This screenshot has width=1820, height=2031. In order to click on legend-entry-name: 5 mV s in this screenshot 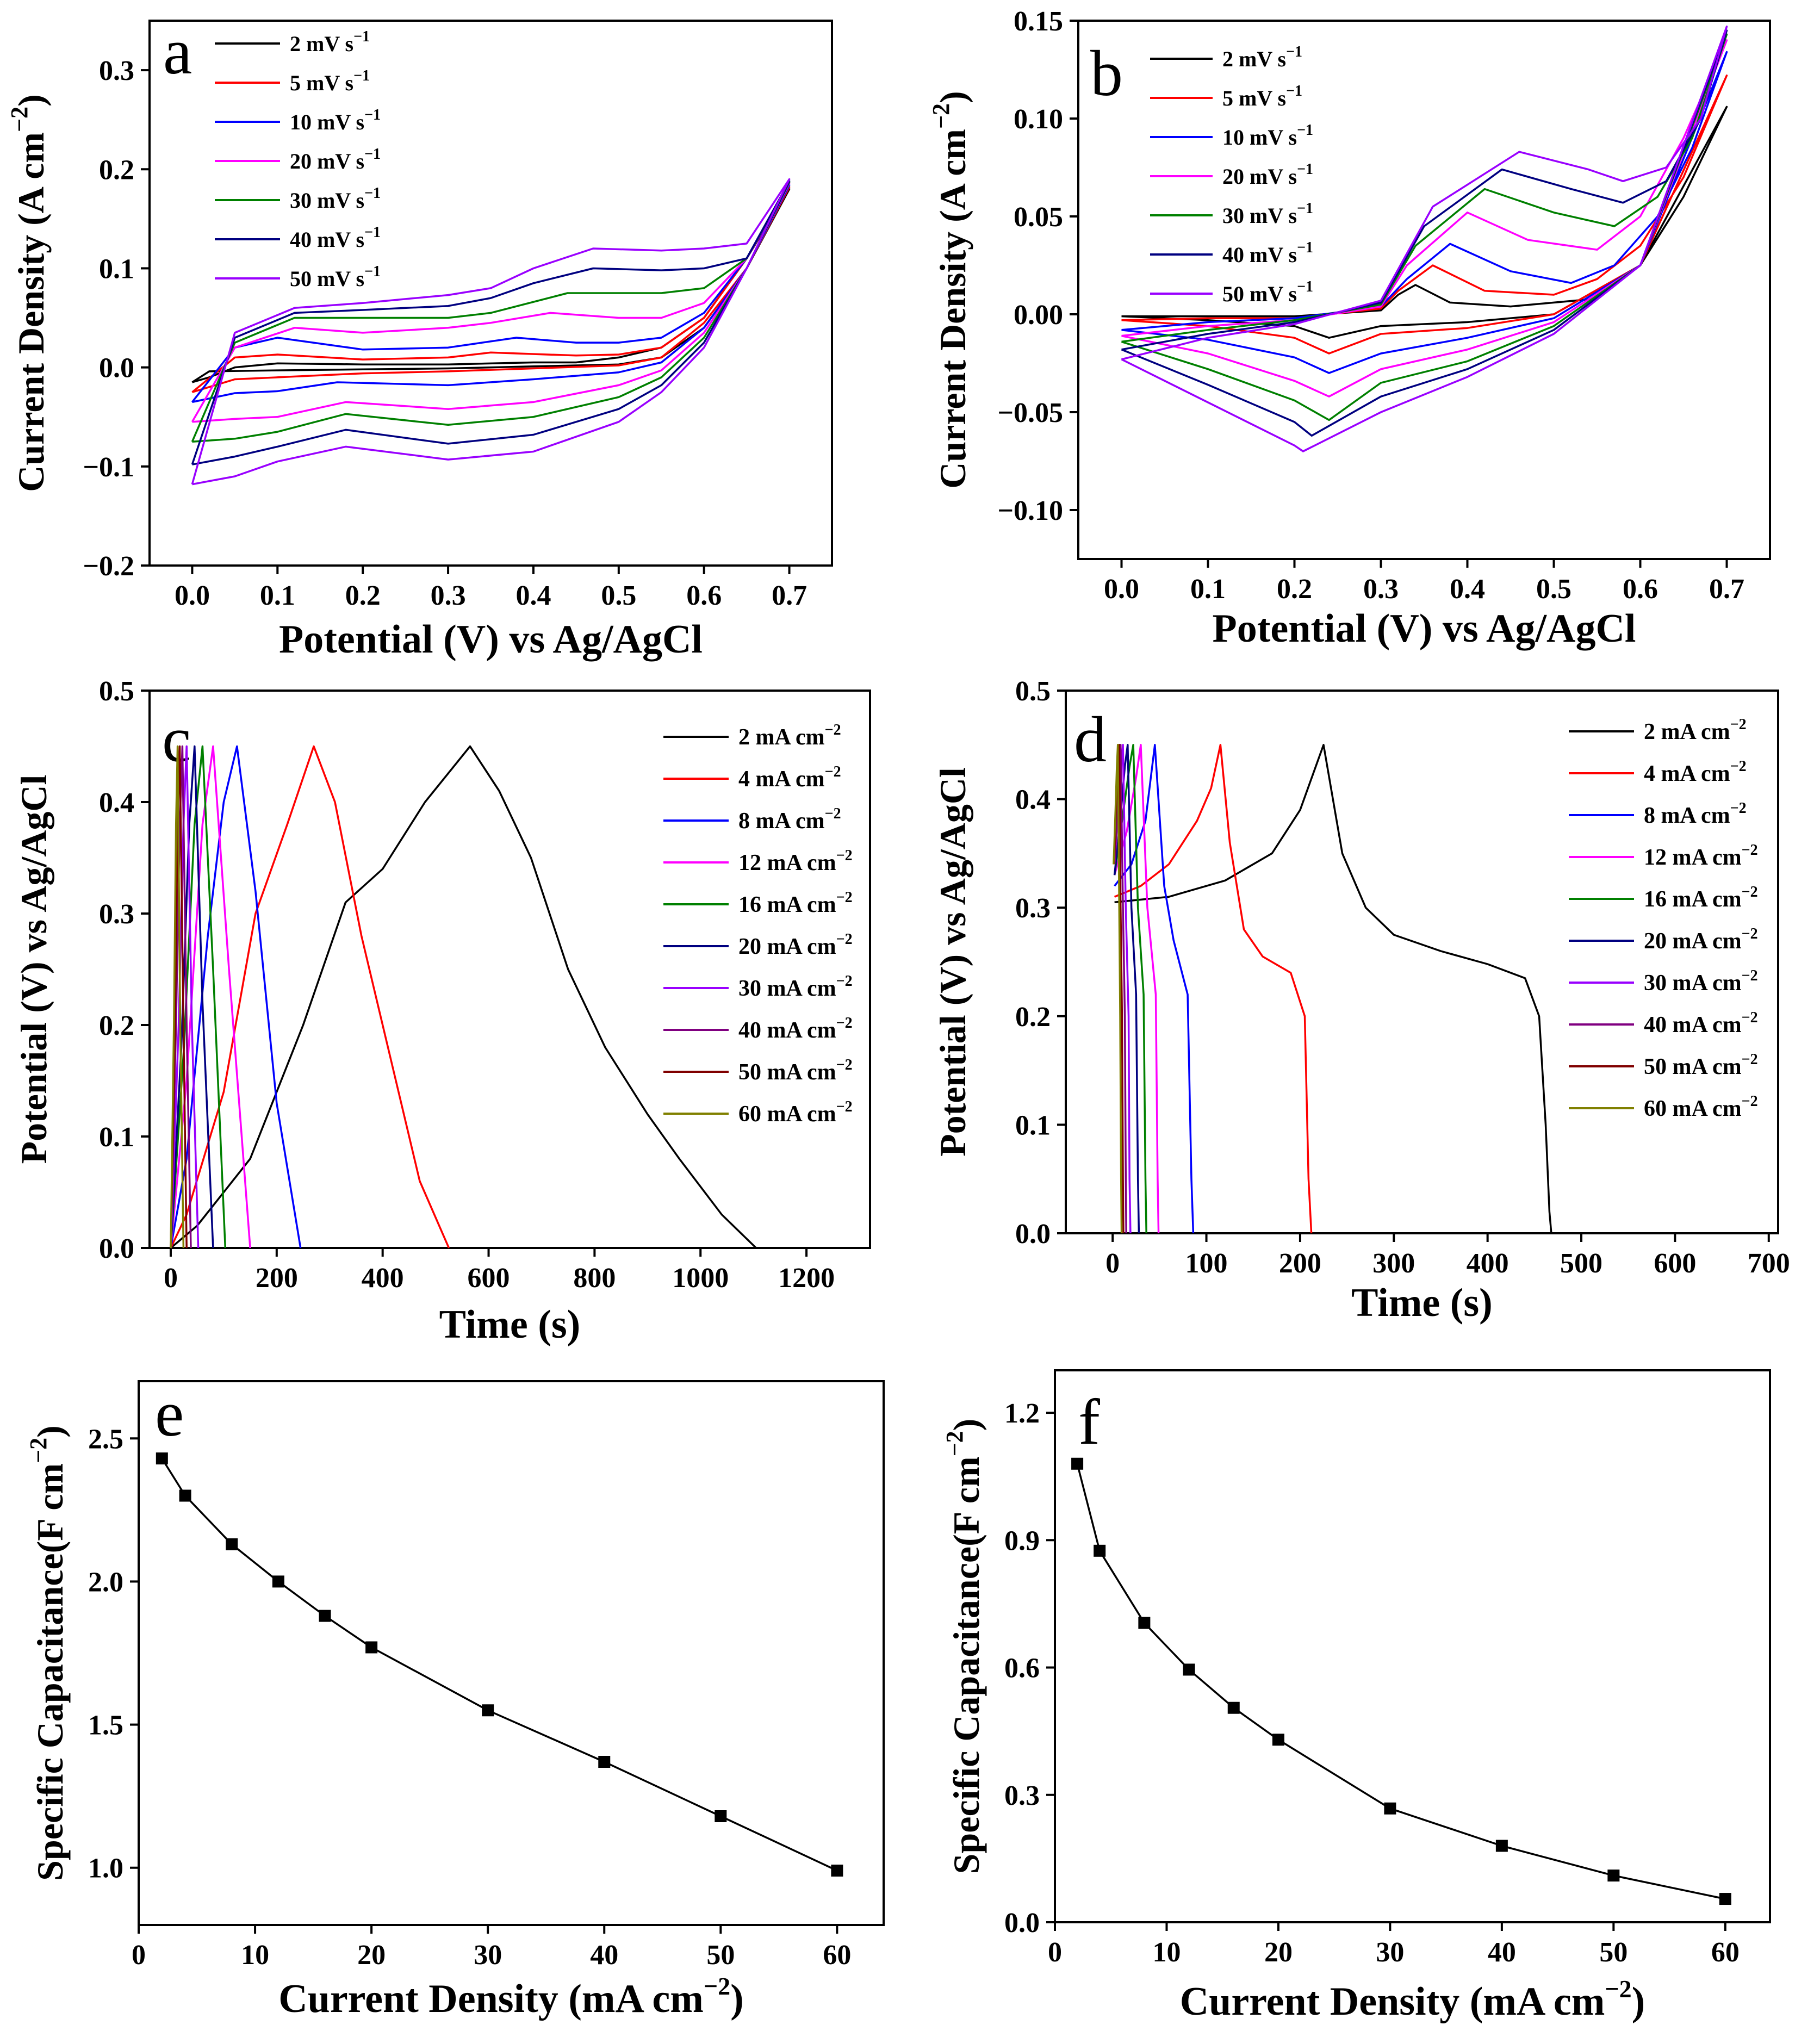, I will do `click(1254, 98)`.